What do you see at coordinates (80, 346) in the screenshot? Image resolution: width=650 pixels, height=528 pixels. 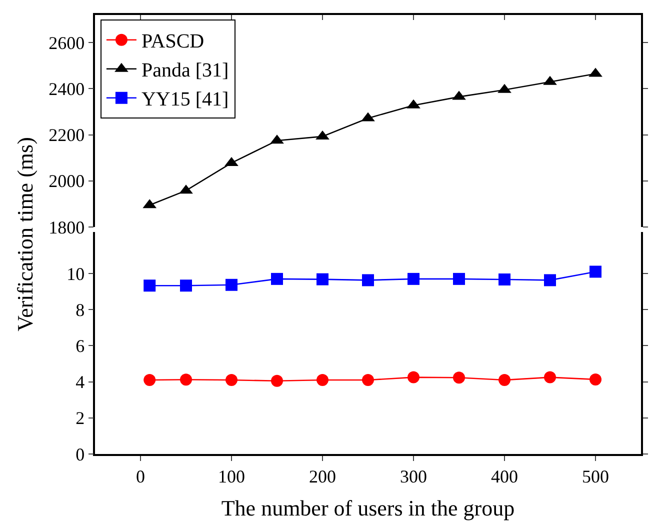 I see `y-tick-label: 6` at bounding box center [80, 346].